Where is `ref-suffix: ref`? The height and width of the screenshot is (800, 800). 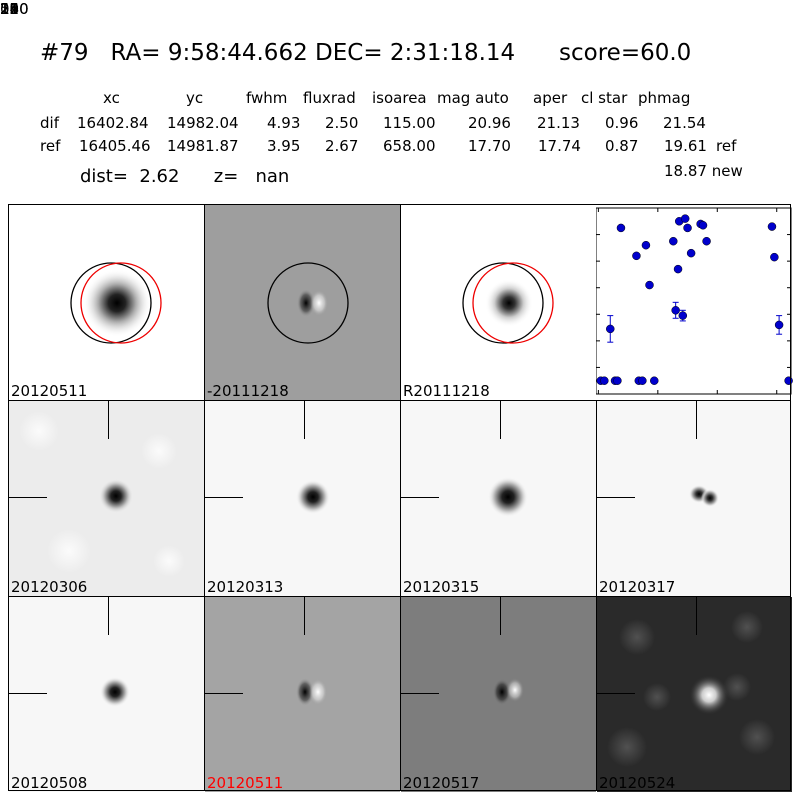 ref-suffix: ref is located at coordinates (726, 146).